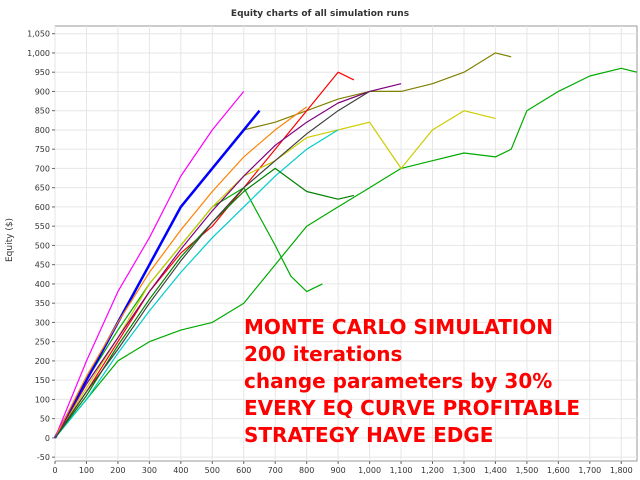  What do you see at coordinates (149, 470) in the screenshot?
I see `x-tick-label: 300` at bounding box center [149, 470].